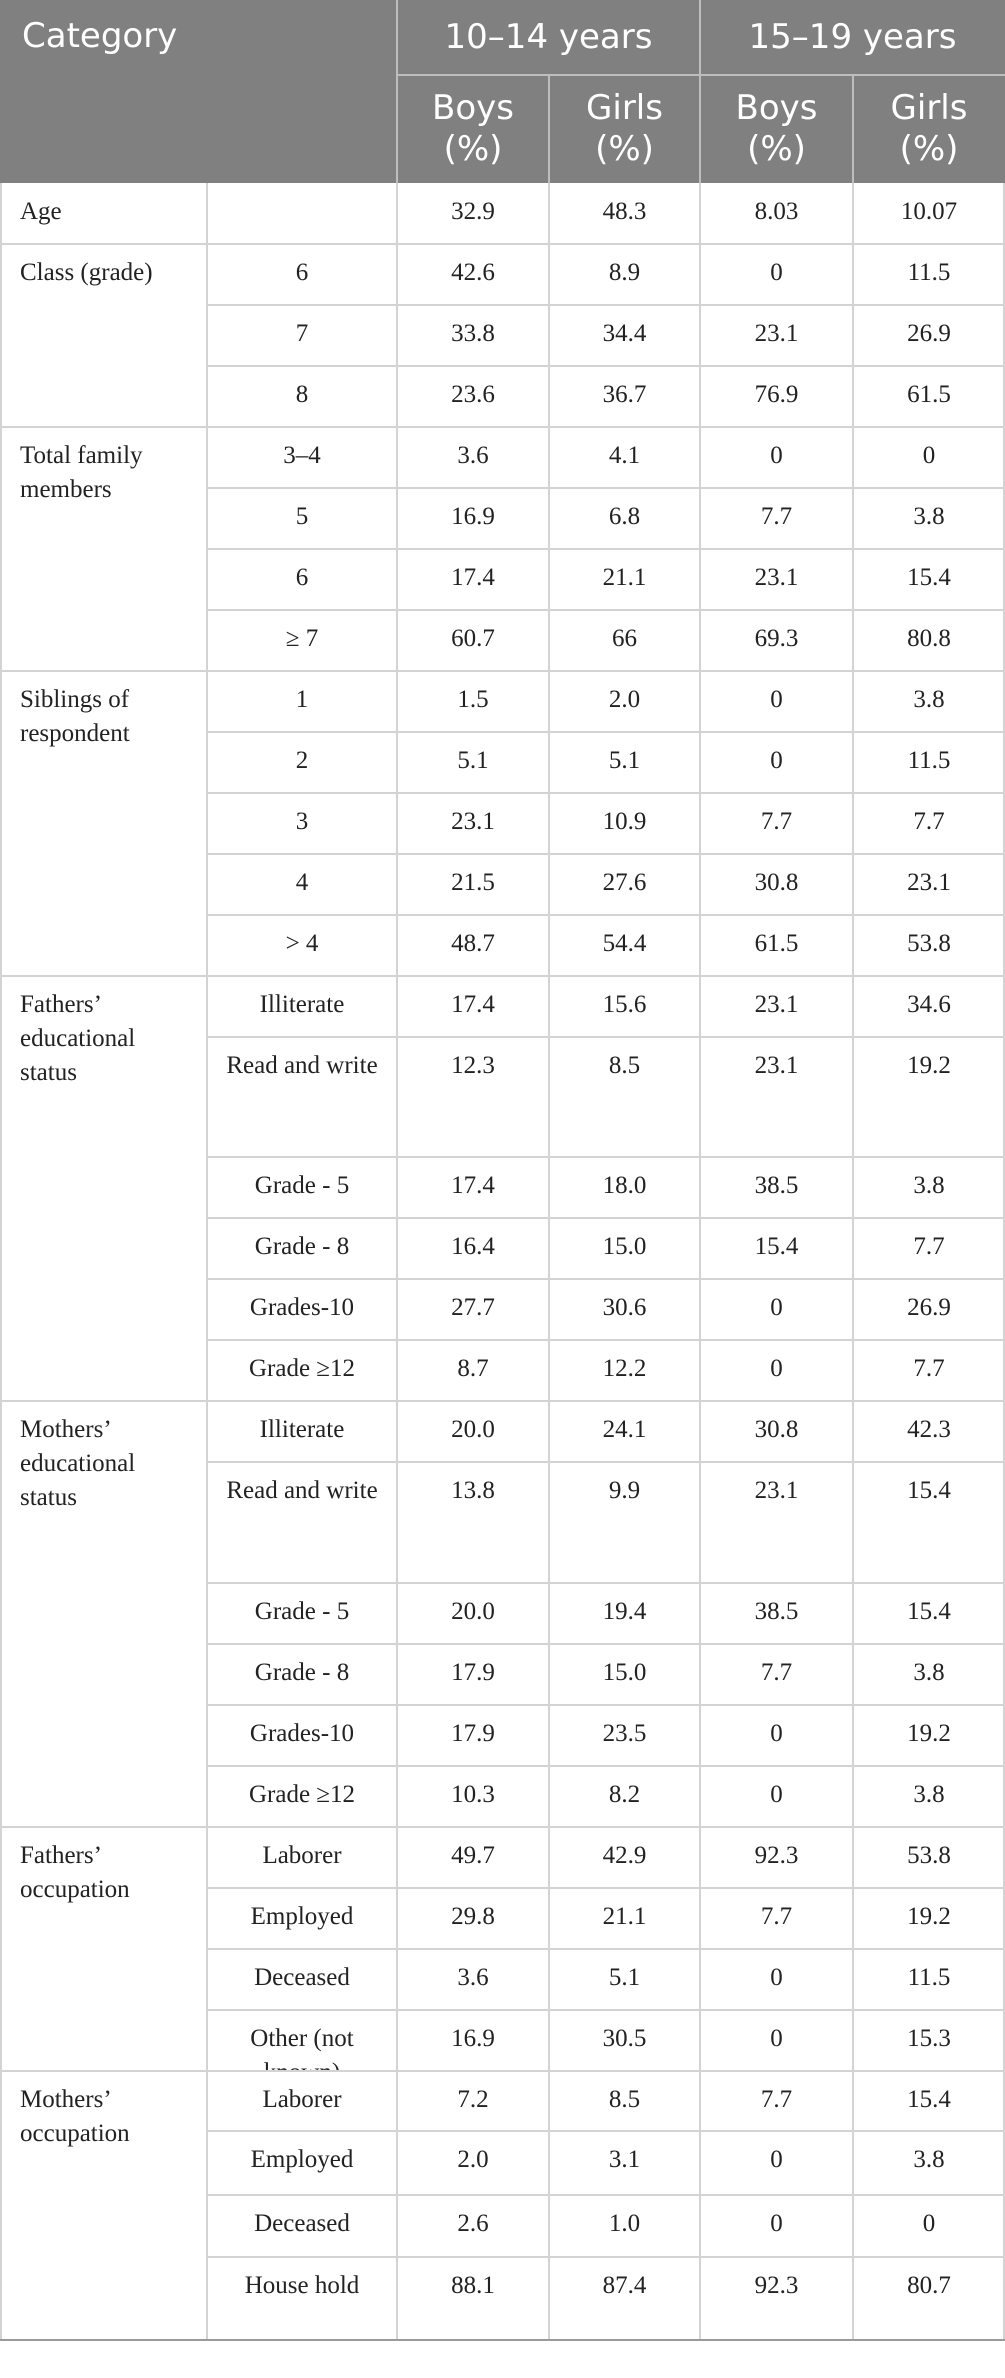 This screenshot has height=2378, width=1005. What do you see at coordinates (473, 1004) in the screenshot?
I see `table-cell-value: 17.4` at bounding box center [473, 1004].